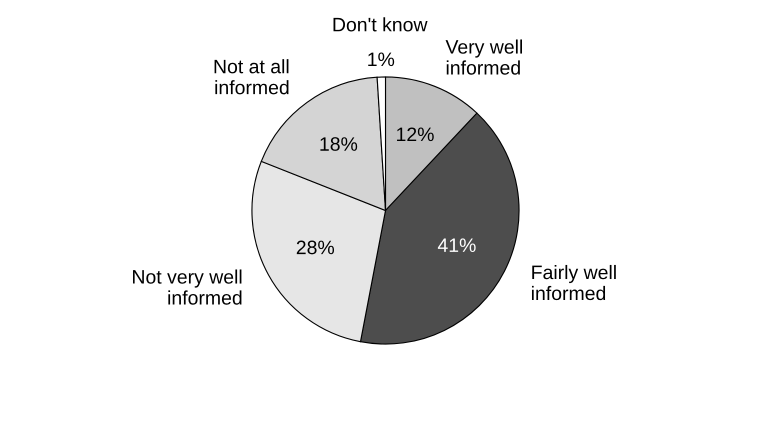 This screenshot has height=421, width=771. Describe the element at coordinates (415, 134) in the screenshot. I see `data-label: 12%` at that location.